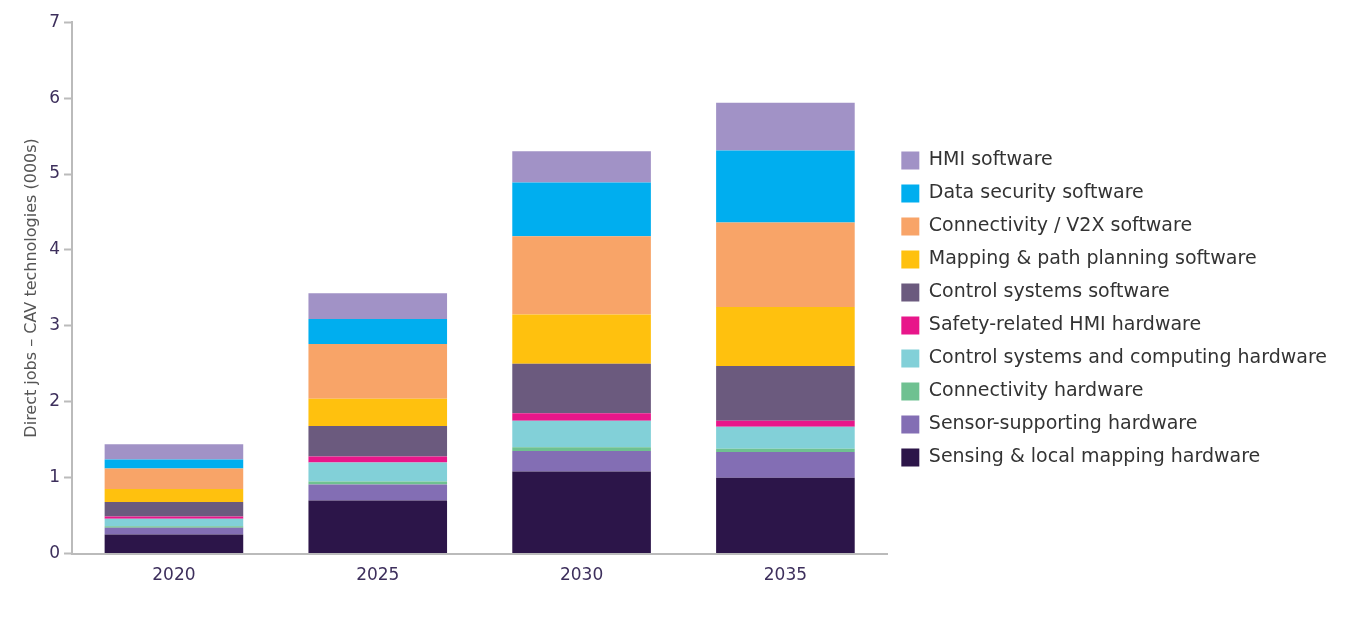  I want to click on legend-label: Data security software, so click(1036, 191).